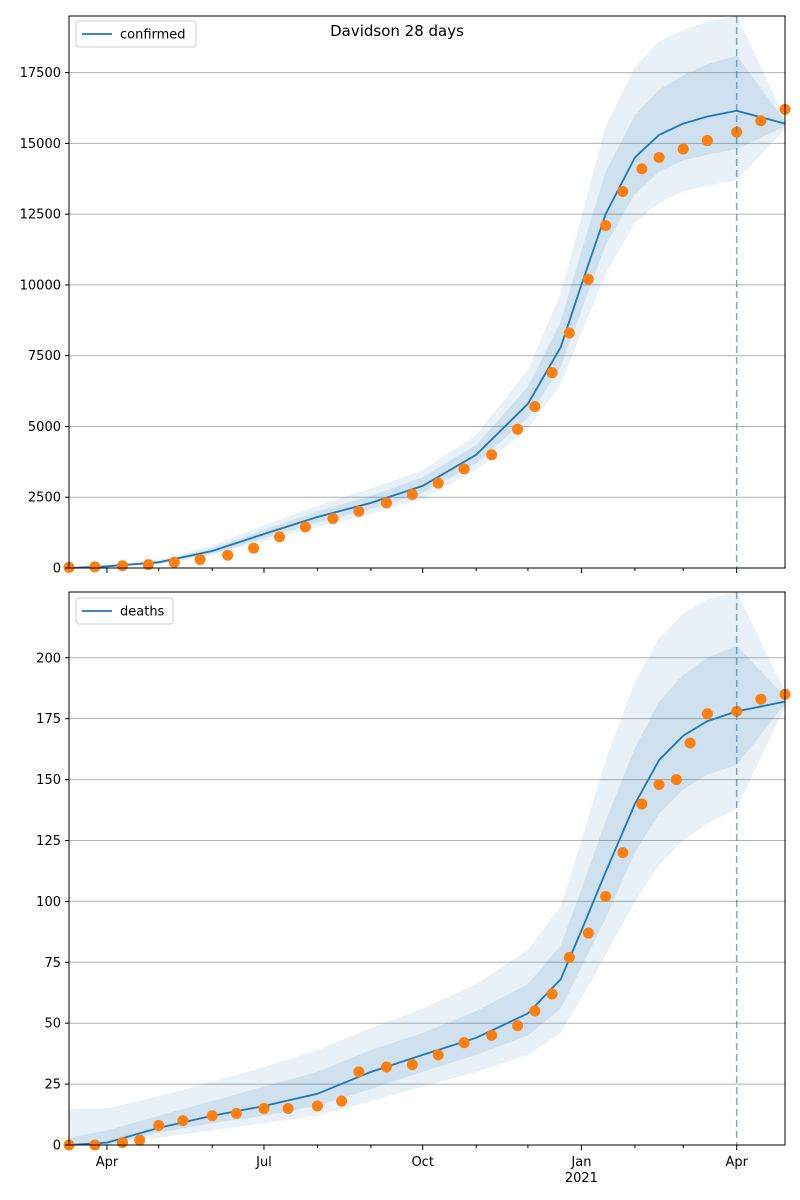  I want to click on legend-confirmed: confirmed, so click(136, 34).